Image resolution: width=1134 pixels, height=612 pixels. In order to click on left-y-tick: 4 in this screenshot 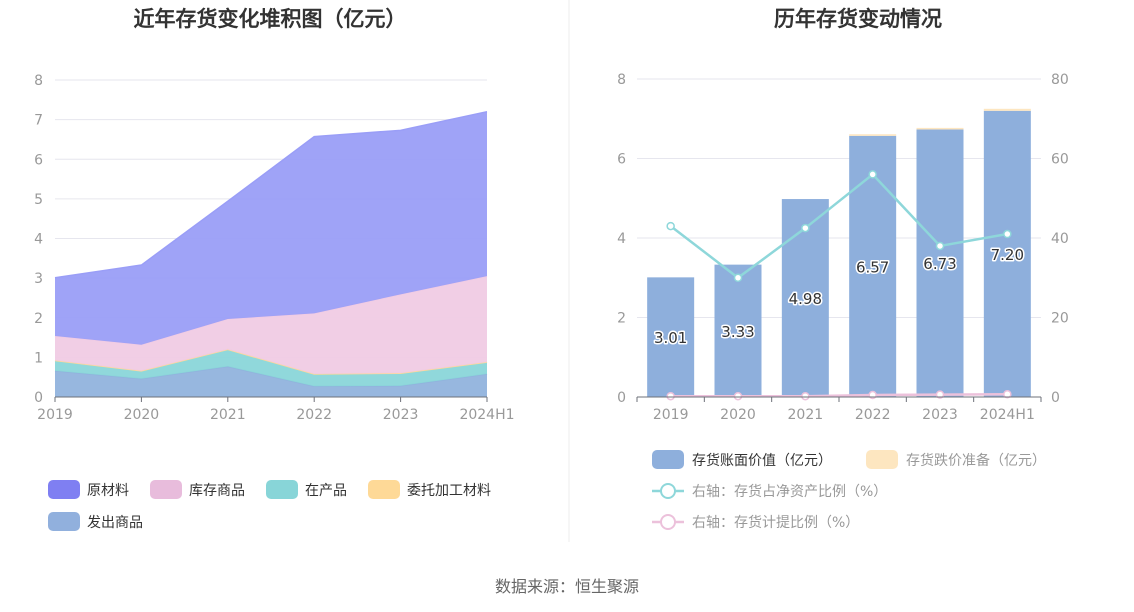, I will do `click(38, 240)`.